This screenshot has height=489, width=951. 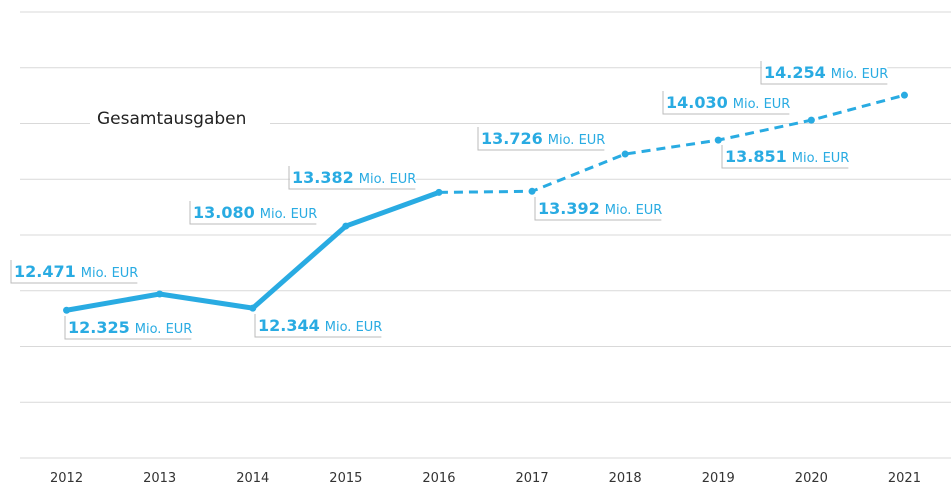 I want to click on x-tick-label: 2017, so click(x=532, y=478).